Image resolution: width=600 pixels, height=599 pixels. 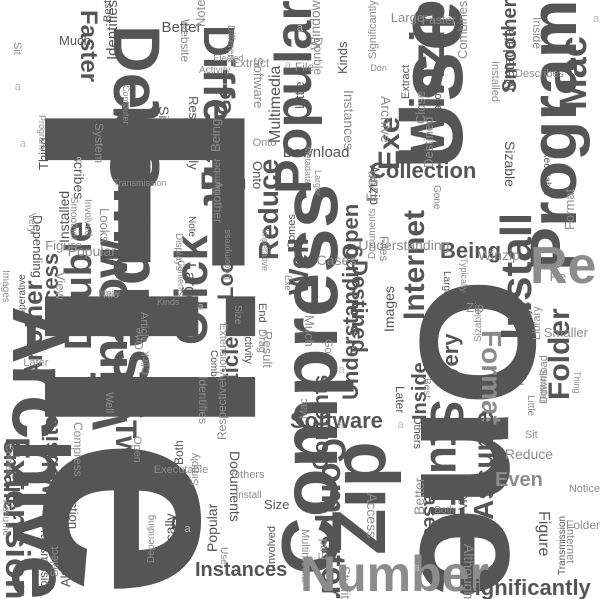 I want to click on cloud-word-although: Although, so click(x=468, y=571).